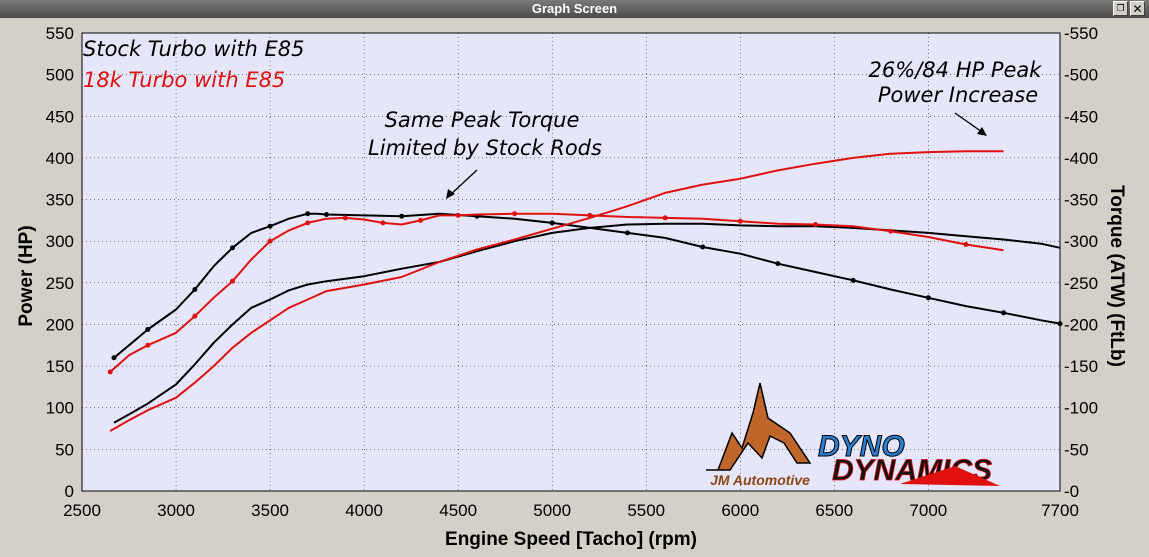 The height and width of the screenshot is (557, 1149). Describe the element at coordinates (60, 324) in the screenshot. I see `y-tick-label-left: 200` at that location.